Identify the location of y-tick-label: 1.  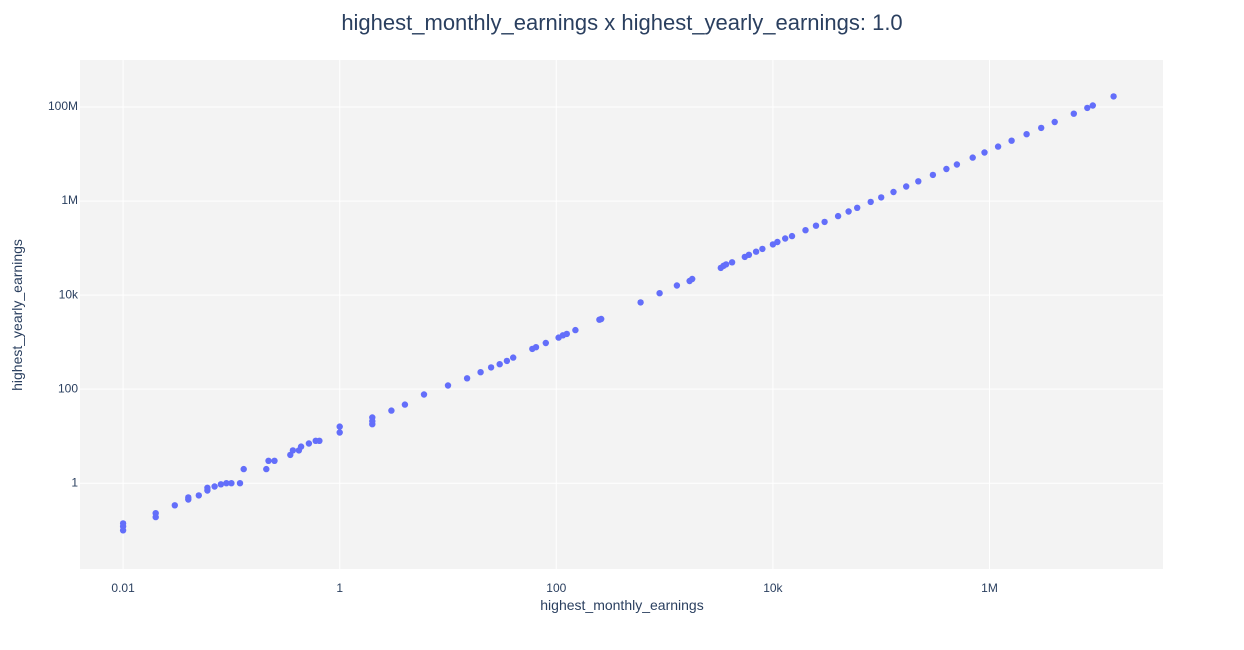
(74, 482).